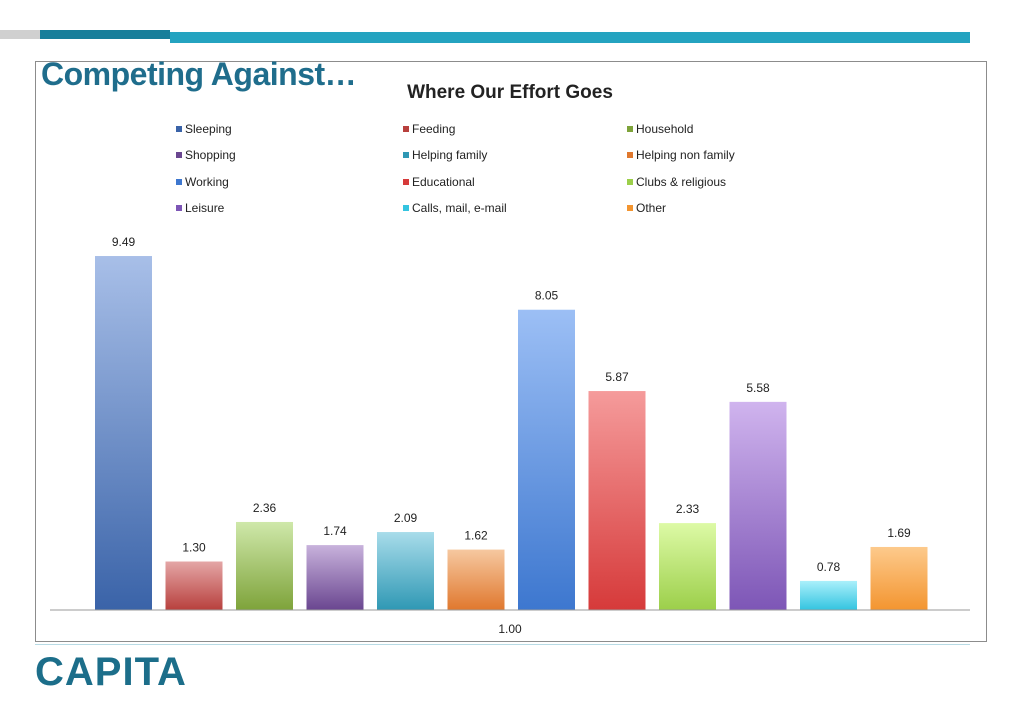 This screenshot has width=1023, height=708. Describe the element at coordinates (179, 208) in the screenshot. I see `legend-swatch-leisure` at that location.